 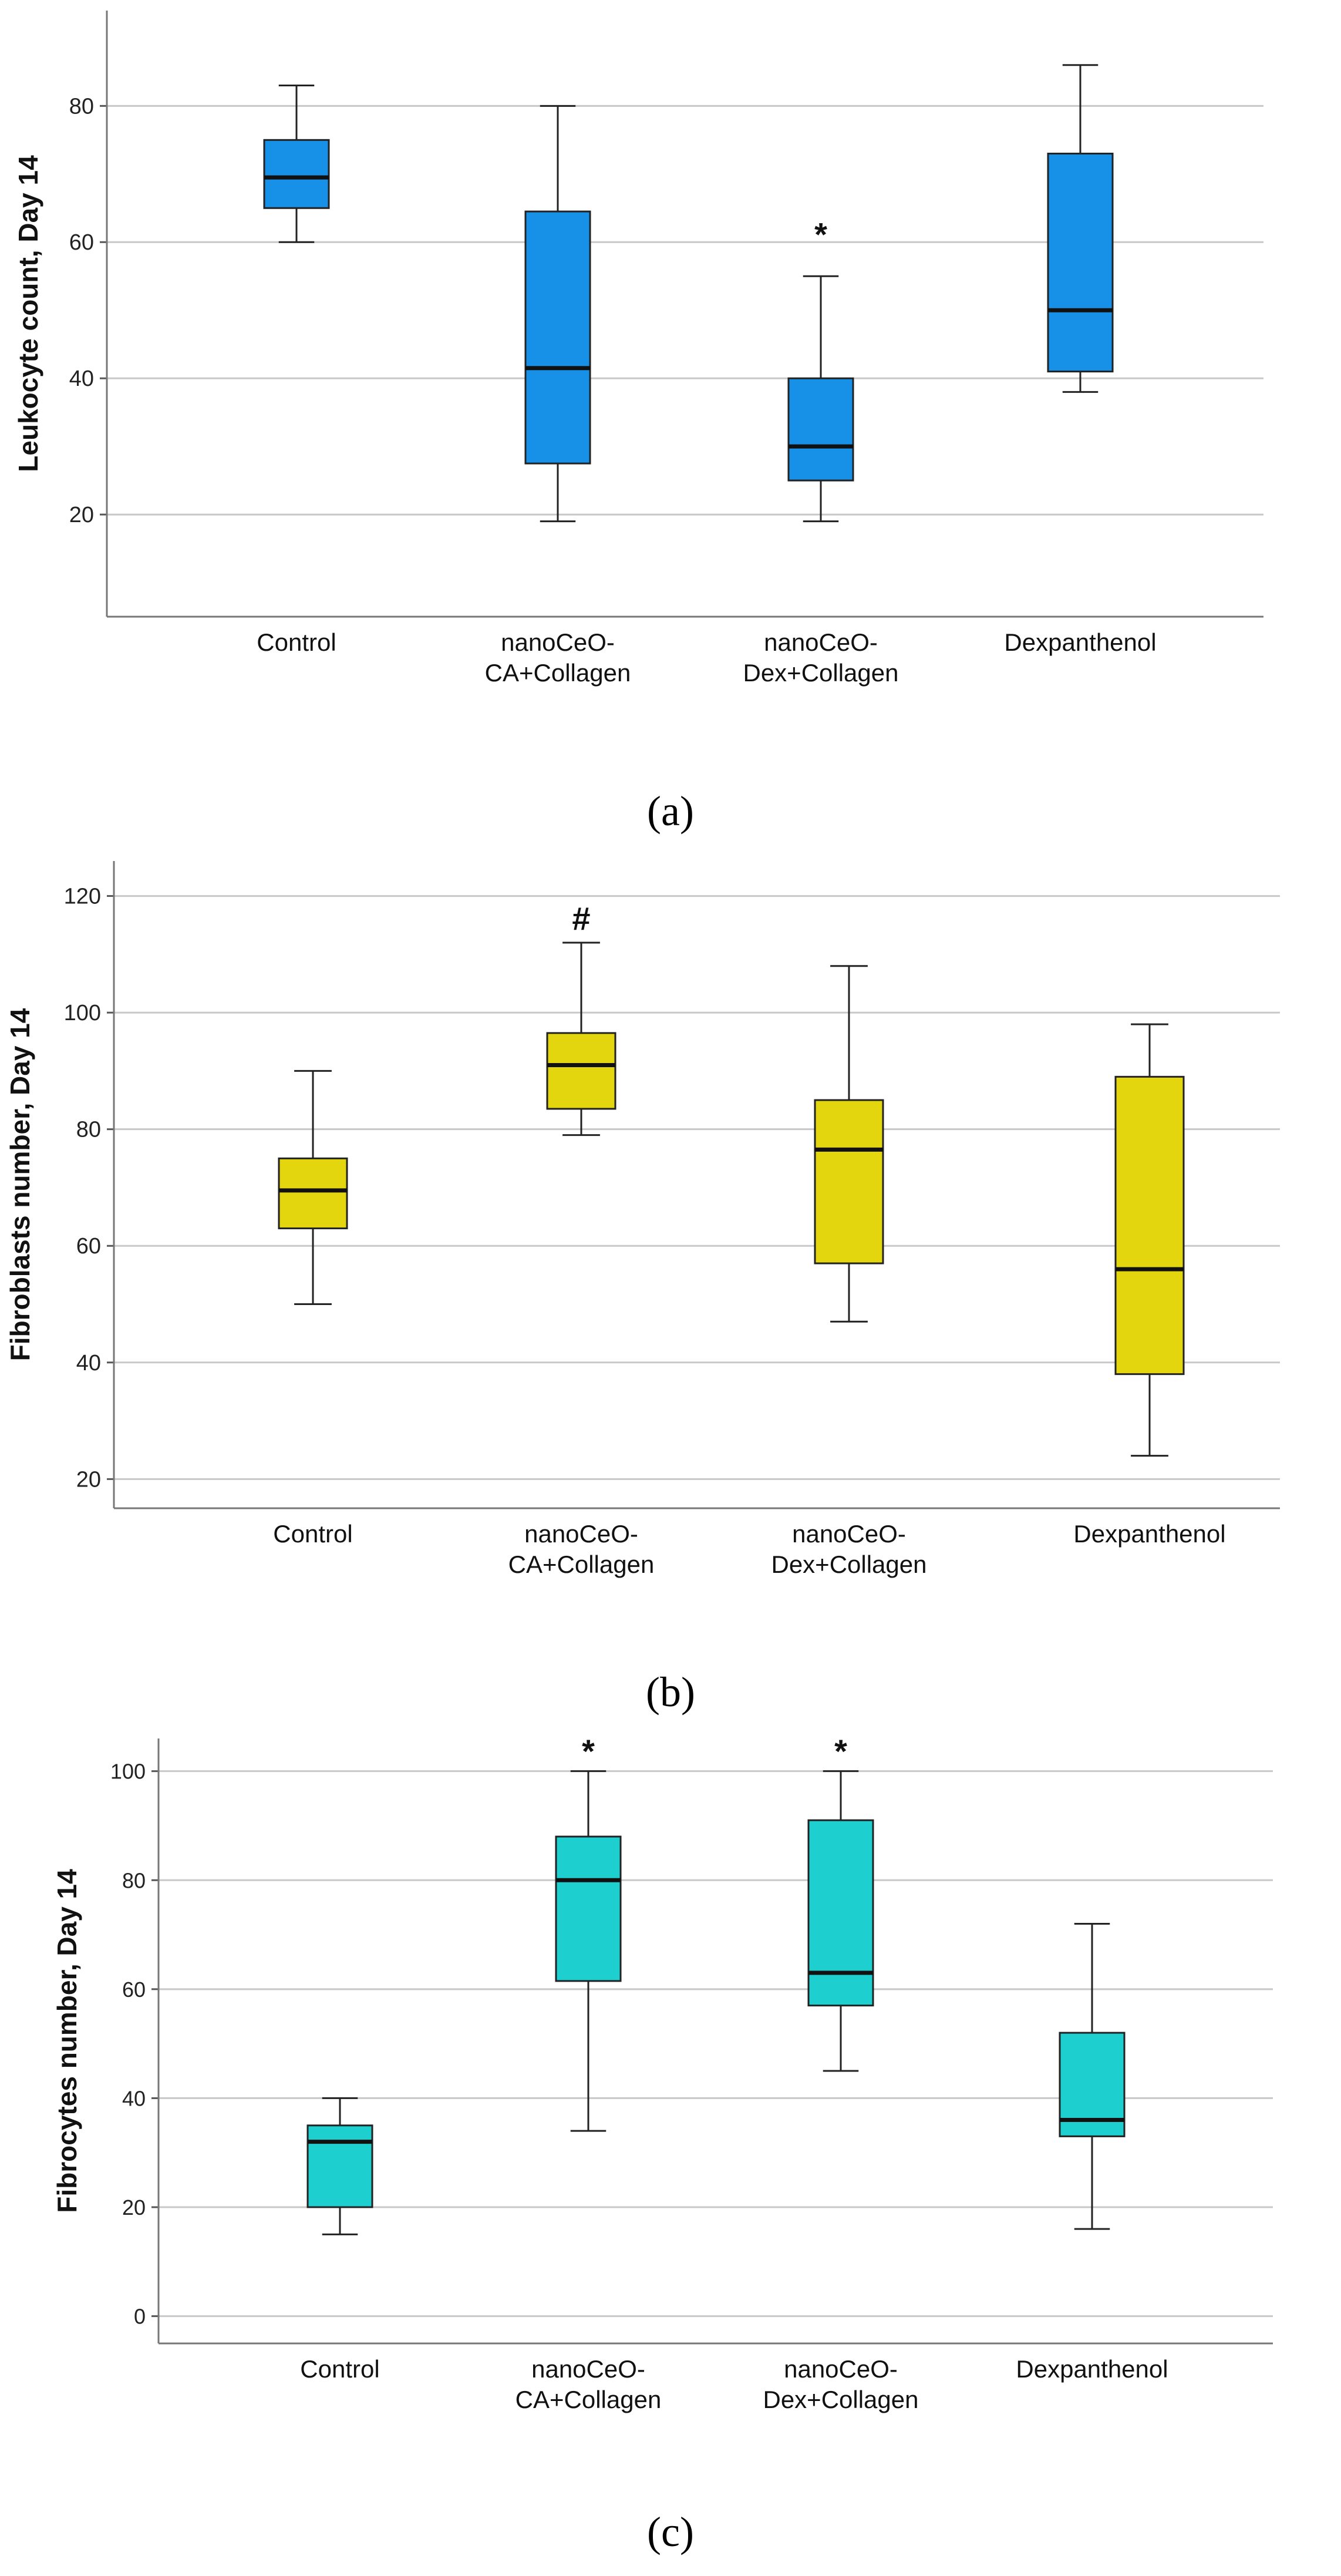 What do you see at coordinates (83, 897) in the screenshot?
I see `y-tick-label: 120` at bounding box center [83, 897].